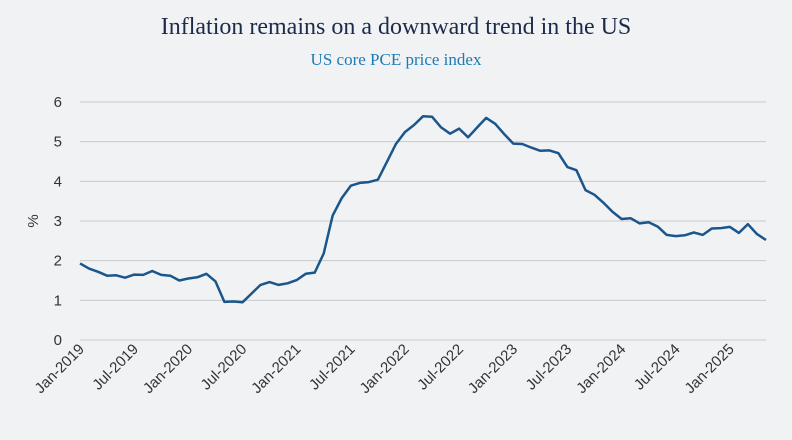  What do you see at coordinates (168, 369) in the screenshot?
I see `x-tick-label: Jan-2020` at bounding box center [168, 369].